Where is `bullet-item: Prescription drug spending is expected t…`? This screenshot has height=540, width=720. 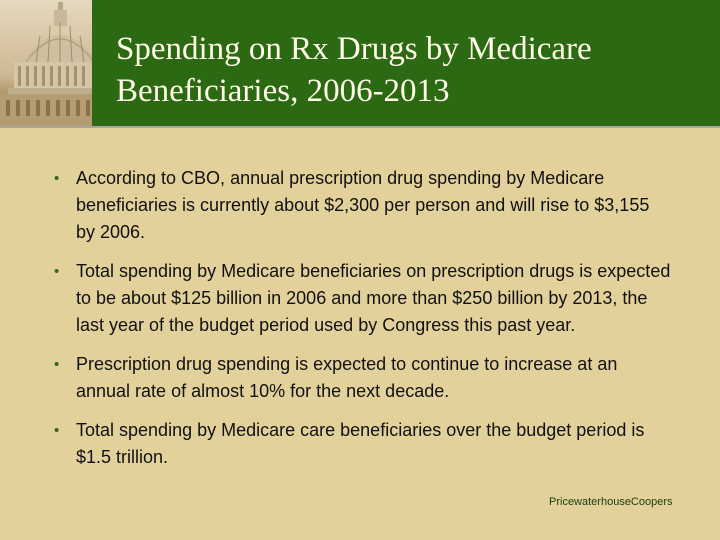 bullet-item: Prescription drug spending is expected t… is located at coordinates (362, 378).